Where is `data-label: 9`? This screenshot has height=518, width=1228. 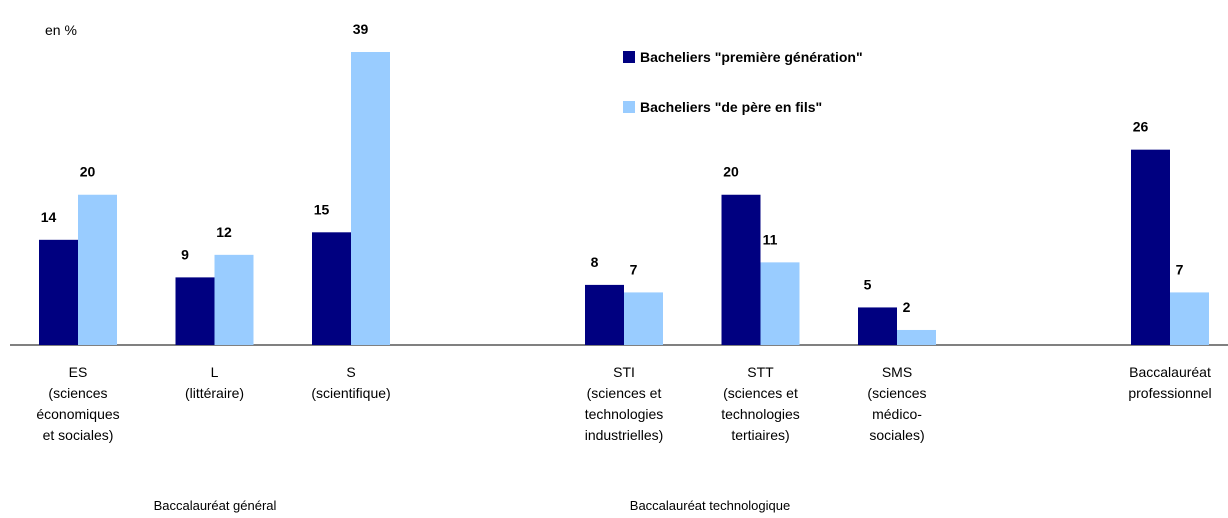
data-label: 9 is located at coordinates (185, 254).